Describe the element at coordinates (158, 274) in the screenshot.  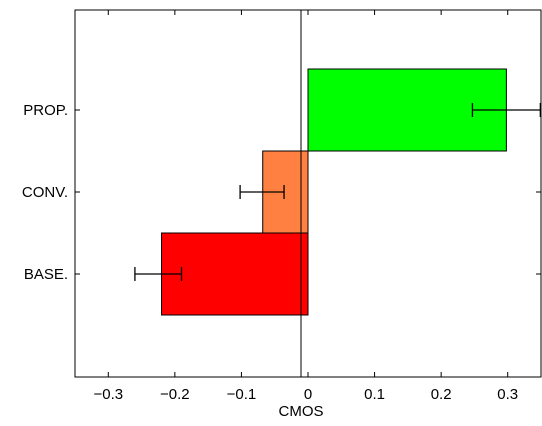
I see `error-bar-base` at that location.